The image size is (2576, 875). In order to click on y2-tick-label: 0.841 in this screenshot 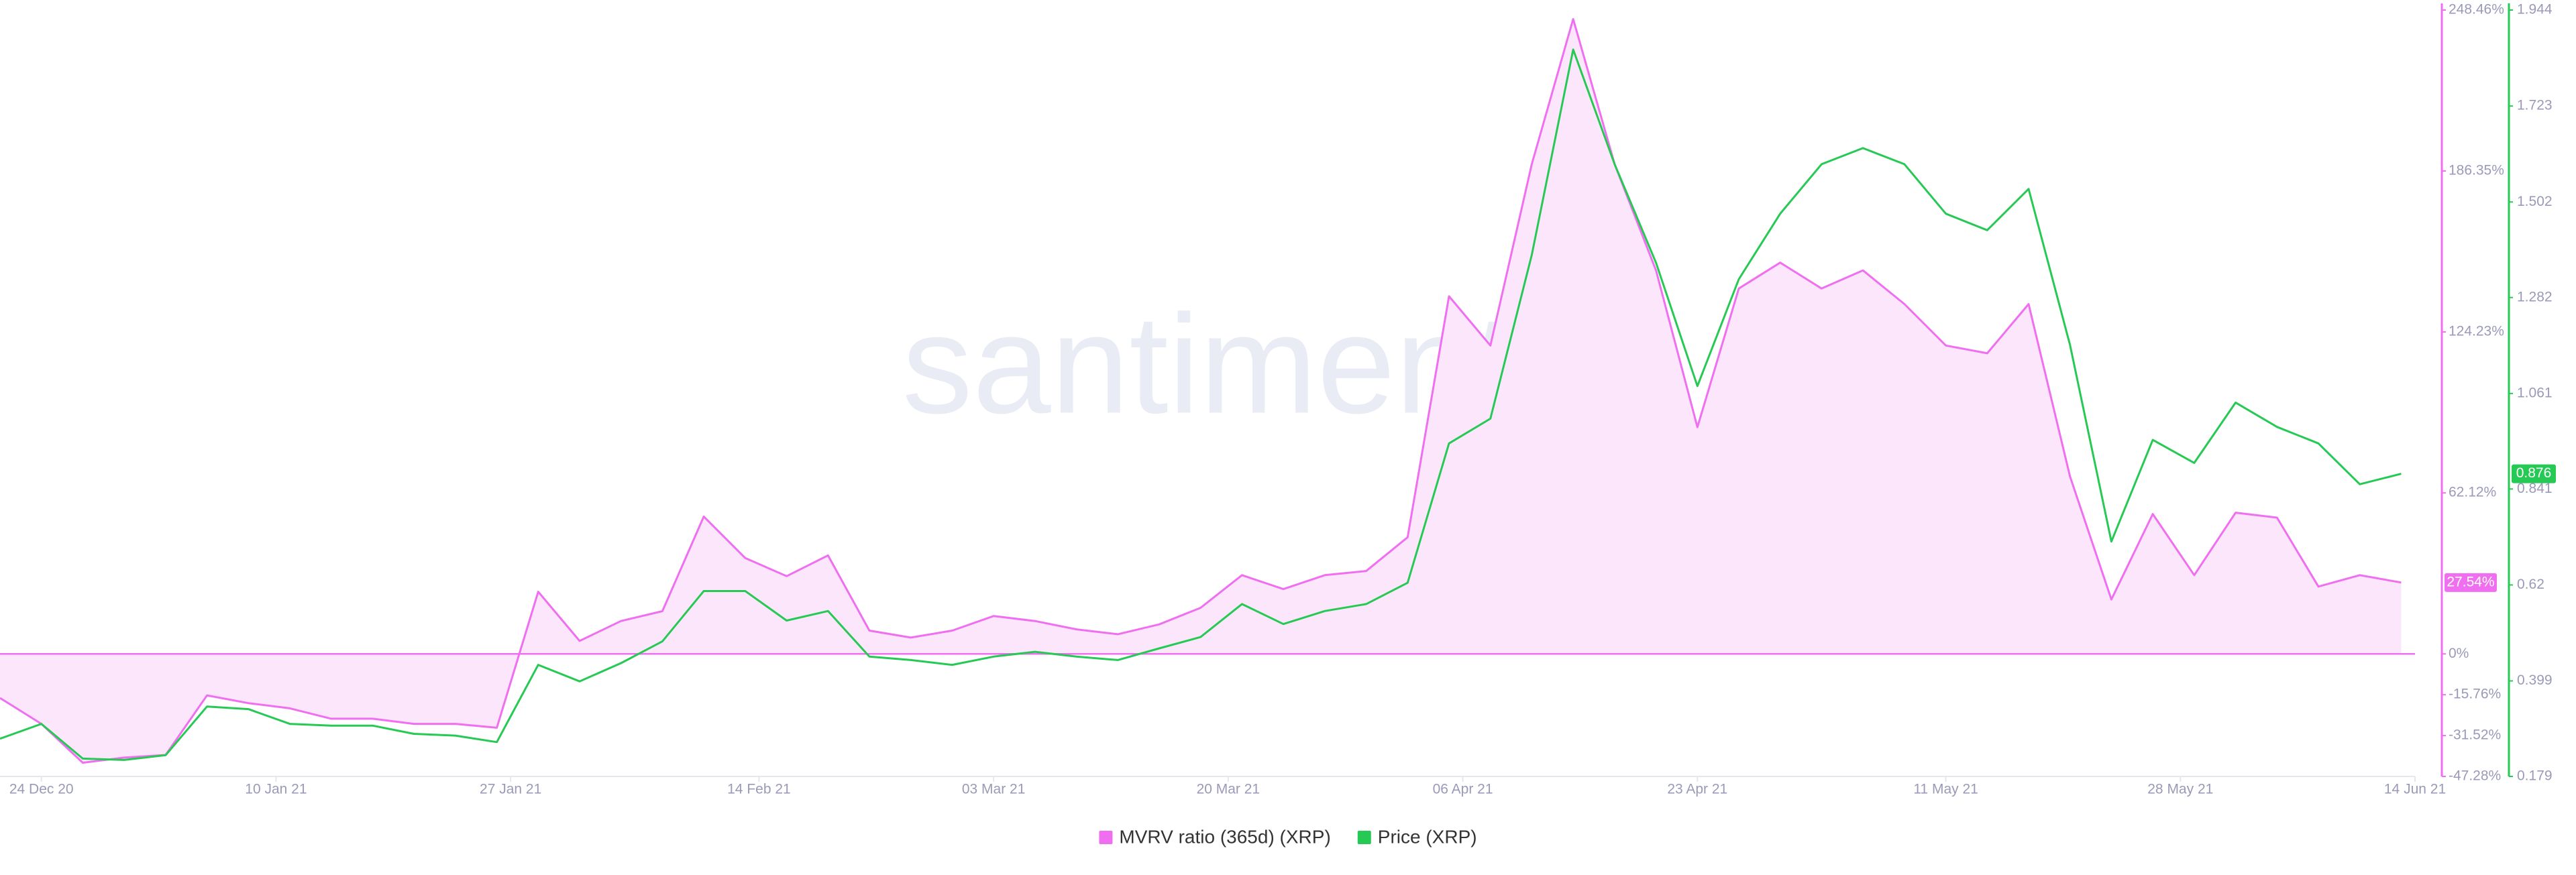, I will do `click(2535, 488)`.